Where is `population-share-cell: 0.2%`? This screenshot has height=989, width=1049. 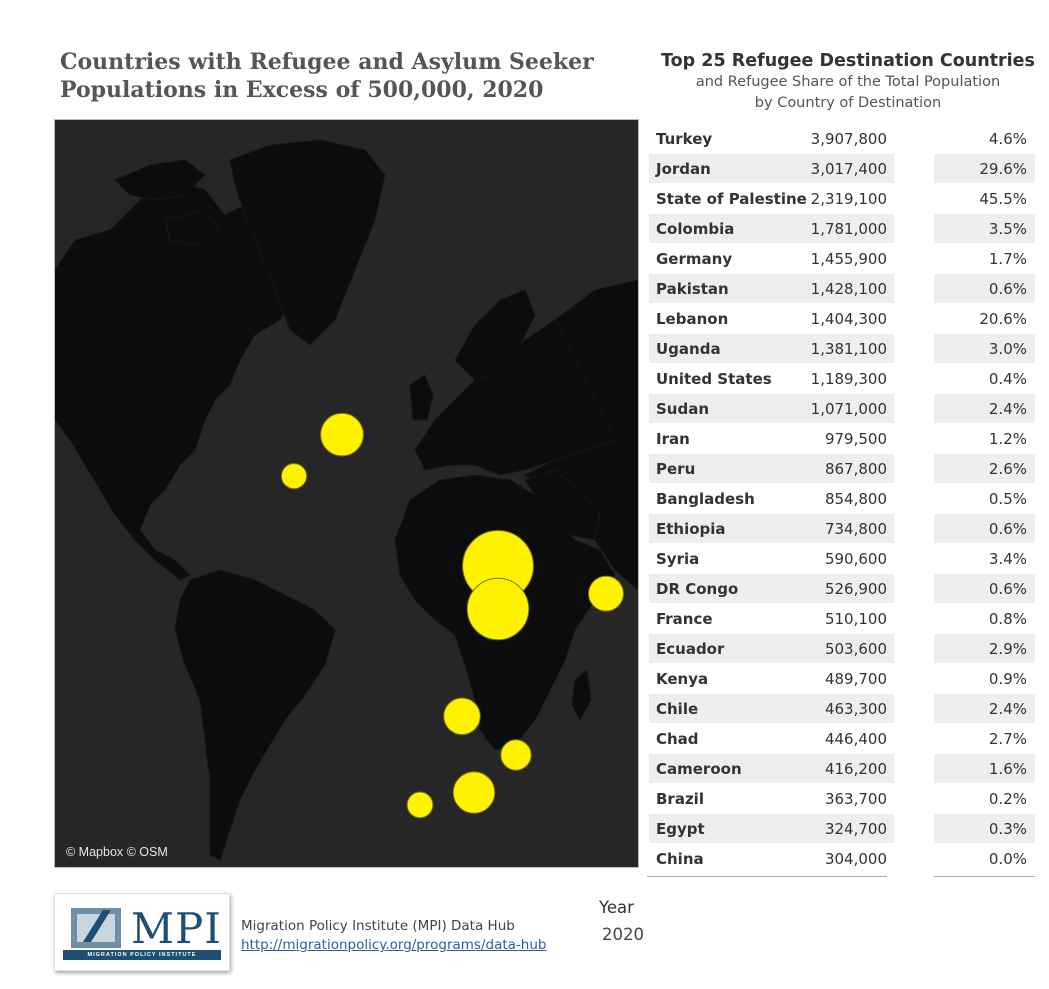 population-share-cell: 0.2% is located at coordinates (1007, 799).